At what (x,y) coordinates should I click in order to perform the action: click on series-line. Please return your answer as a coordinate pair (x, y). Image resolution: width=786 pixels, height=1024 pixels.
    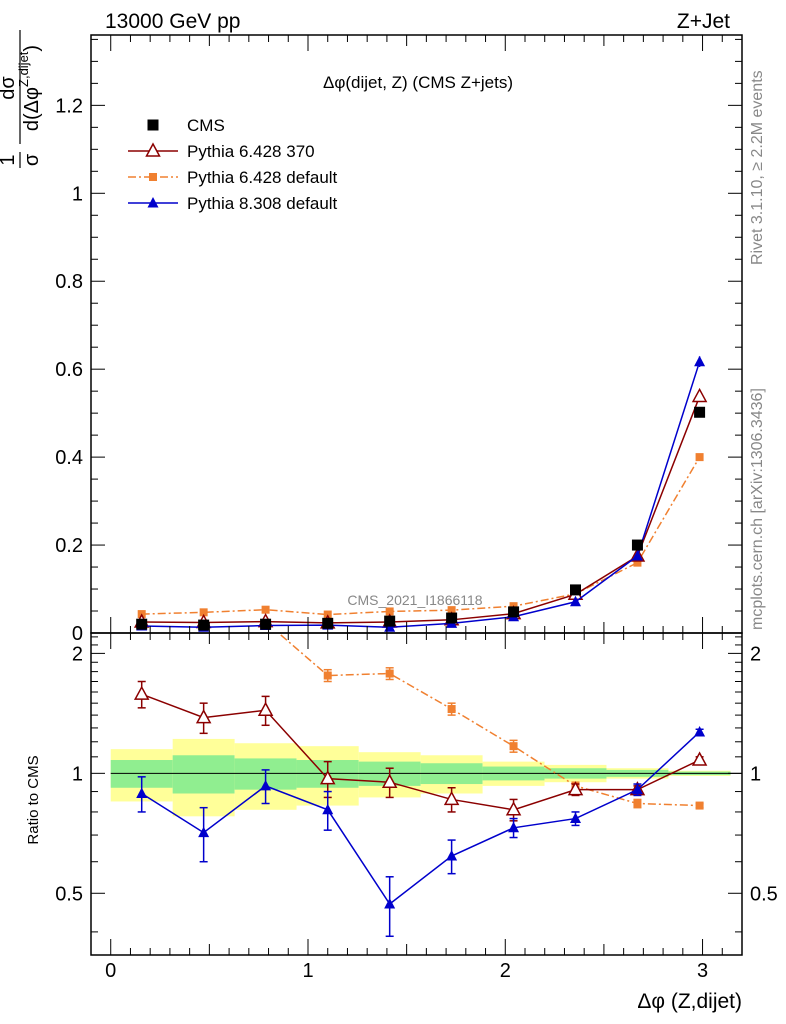
    Looking at the image, I should click on (421, 536).